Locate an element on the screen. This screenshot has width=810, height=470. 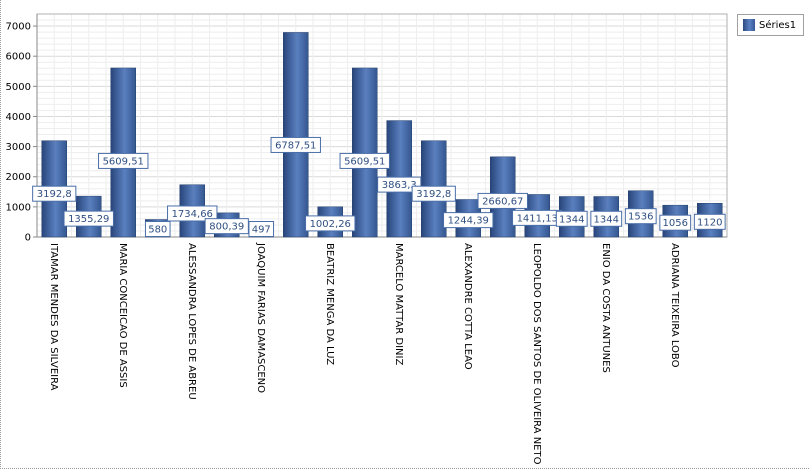
data-label-text: 580 is located at coordinates (157, 230).